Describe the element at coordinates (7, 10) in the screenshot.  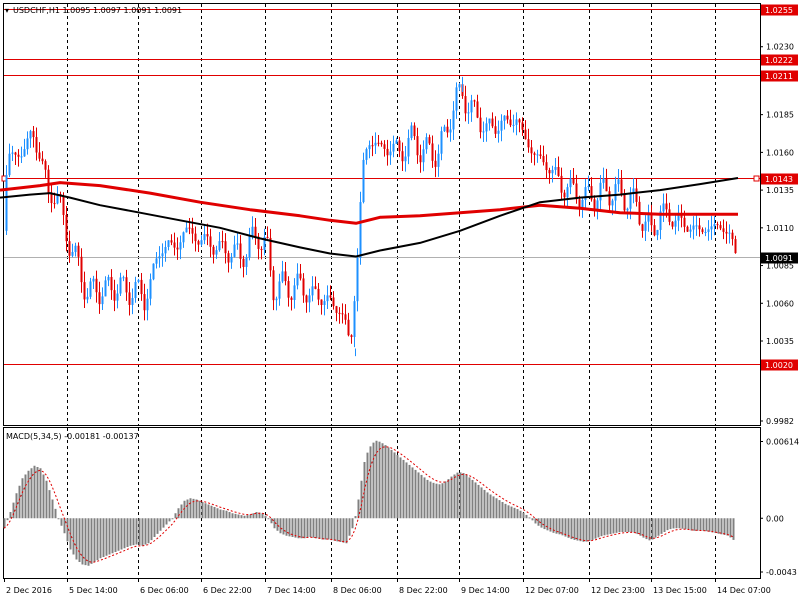
I see `dropdown-arrow-icon: ▾` at that location.